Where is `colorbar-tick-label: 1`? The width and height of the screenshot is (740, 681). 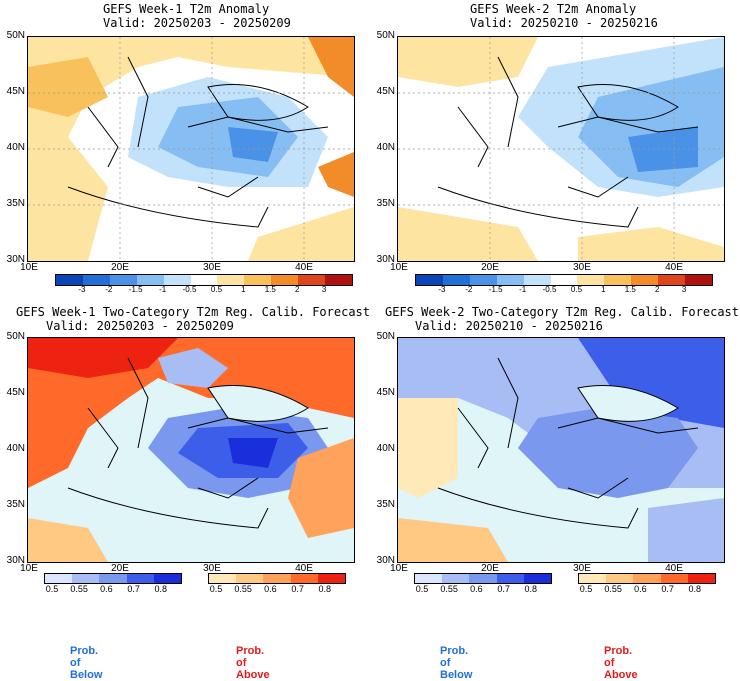
colorbar-tick-label: 1 is located at coordinates (243, 289).